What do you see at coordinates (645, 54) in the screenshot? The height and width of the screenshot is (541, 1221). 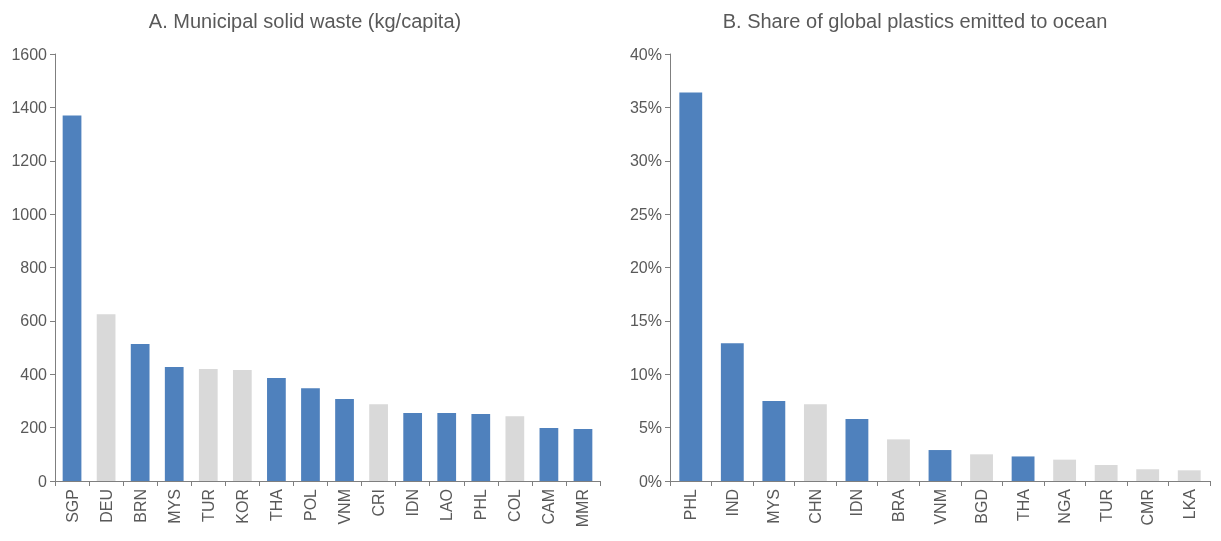 I see `y-tick-label: 40%` at bounding box center [645, 54].